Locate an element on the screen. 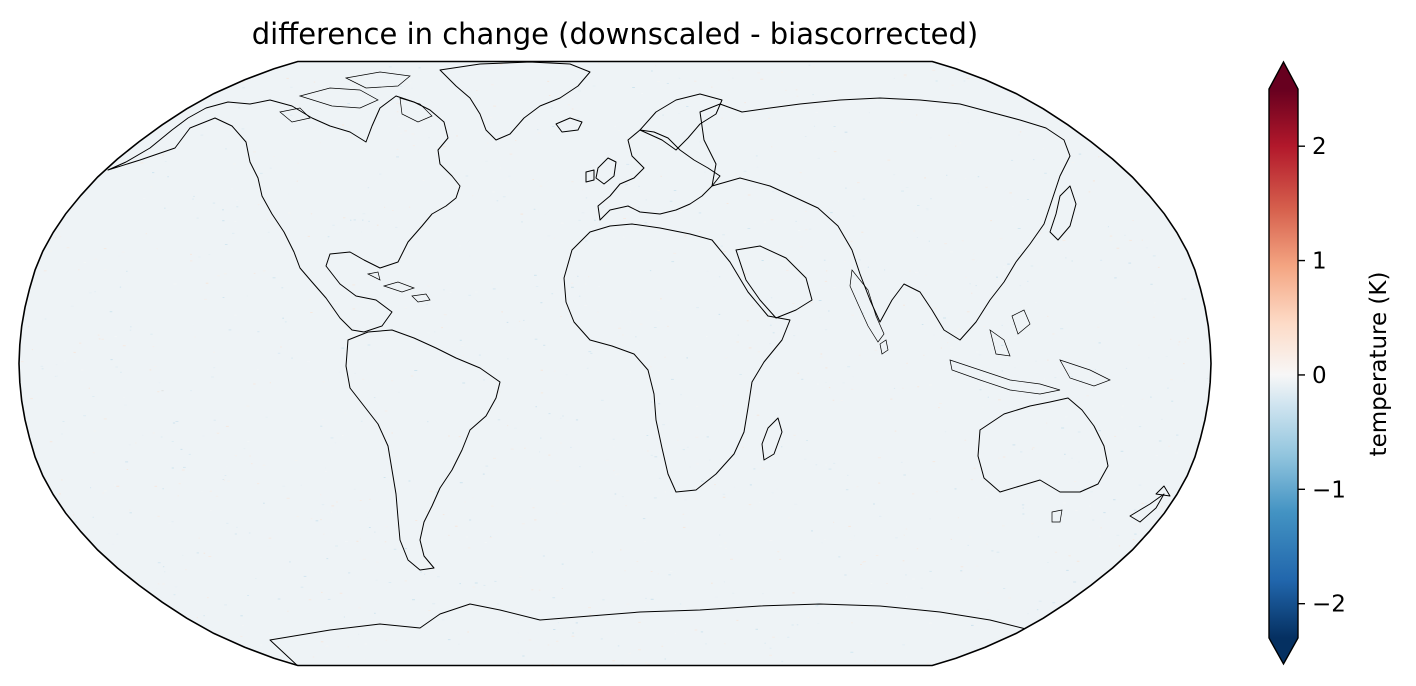  coastline-caribbean is located at coordinates (398, 287).